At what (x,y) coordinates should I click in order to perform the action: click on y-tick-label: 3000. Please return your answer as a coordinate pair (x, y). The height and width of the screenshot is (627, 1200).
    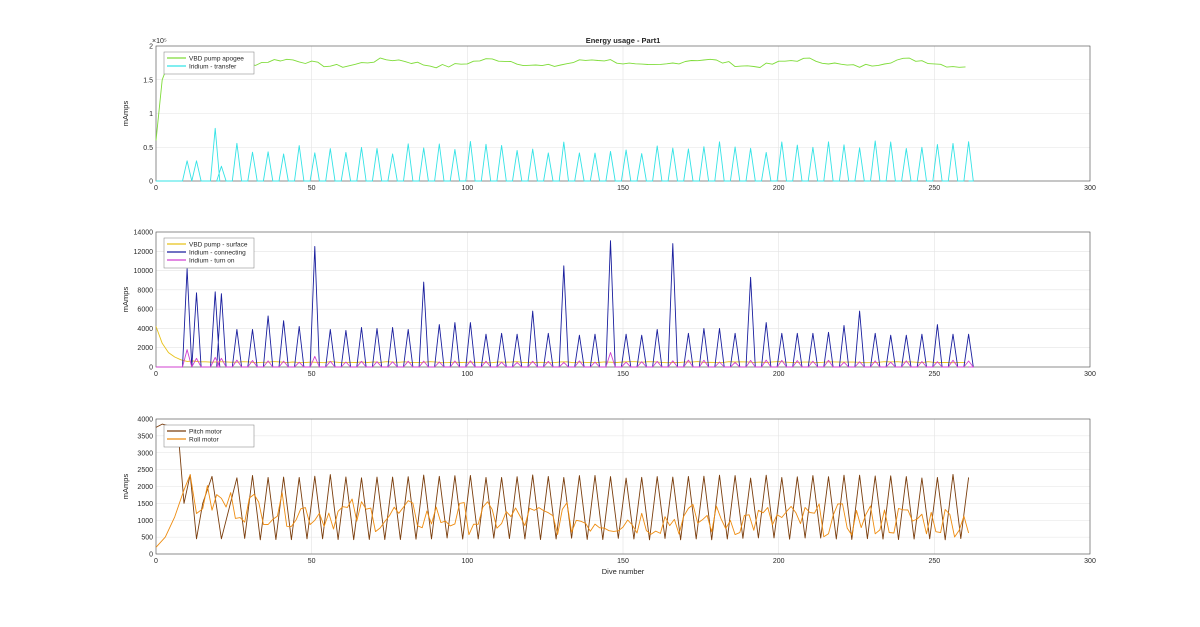
    Looking at the image, I should click on (145, 453).